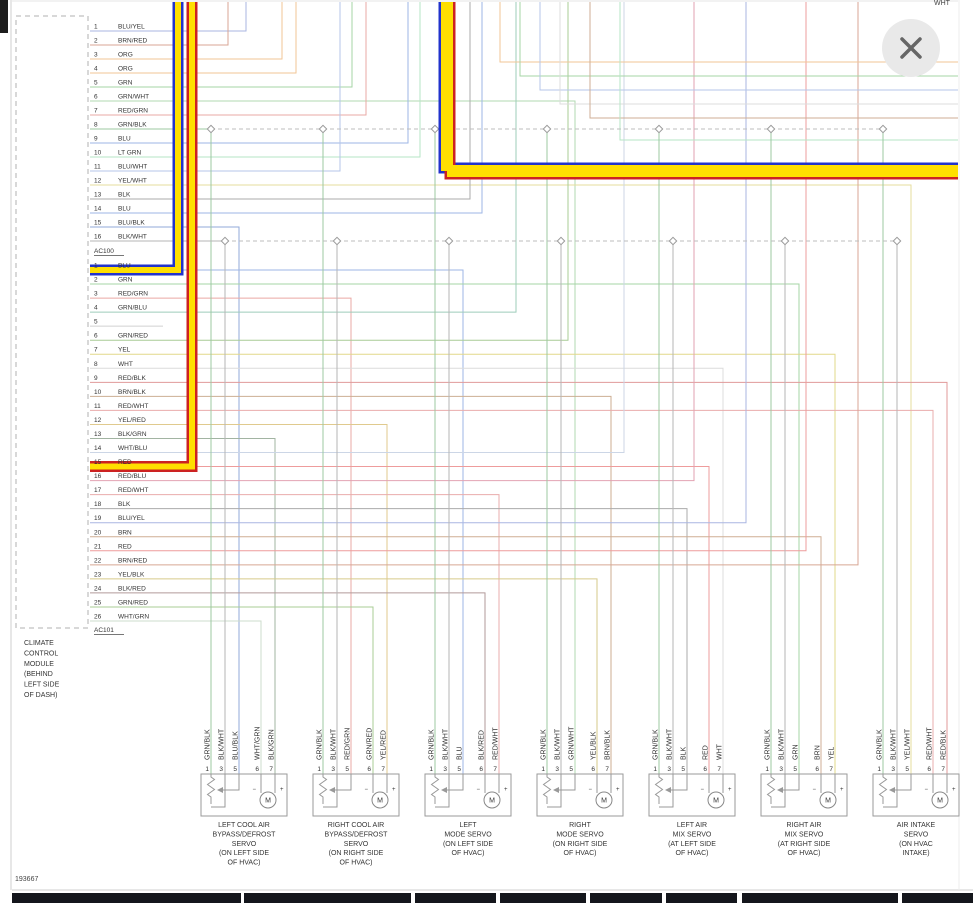  What do you see at coordinates (131, 27) in the screenshot?
I see `wire-color-label: BLU/YEL` at bounding box center [131, 27].